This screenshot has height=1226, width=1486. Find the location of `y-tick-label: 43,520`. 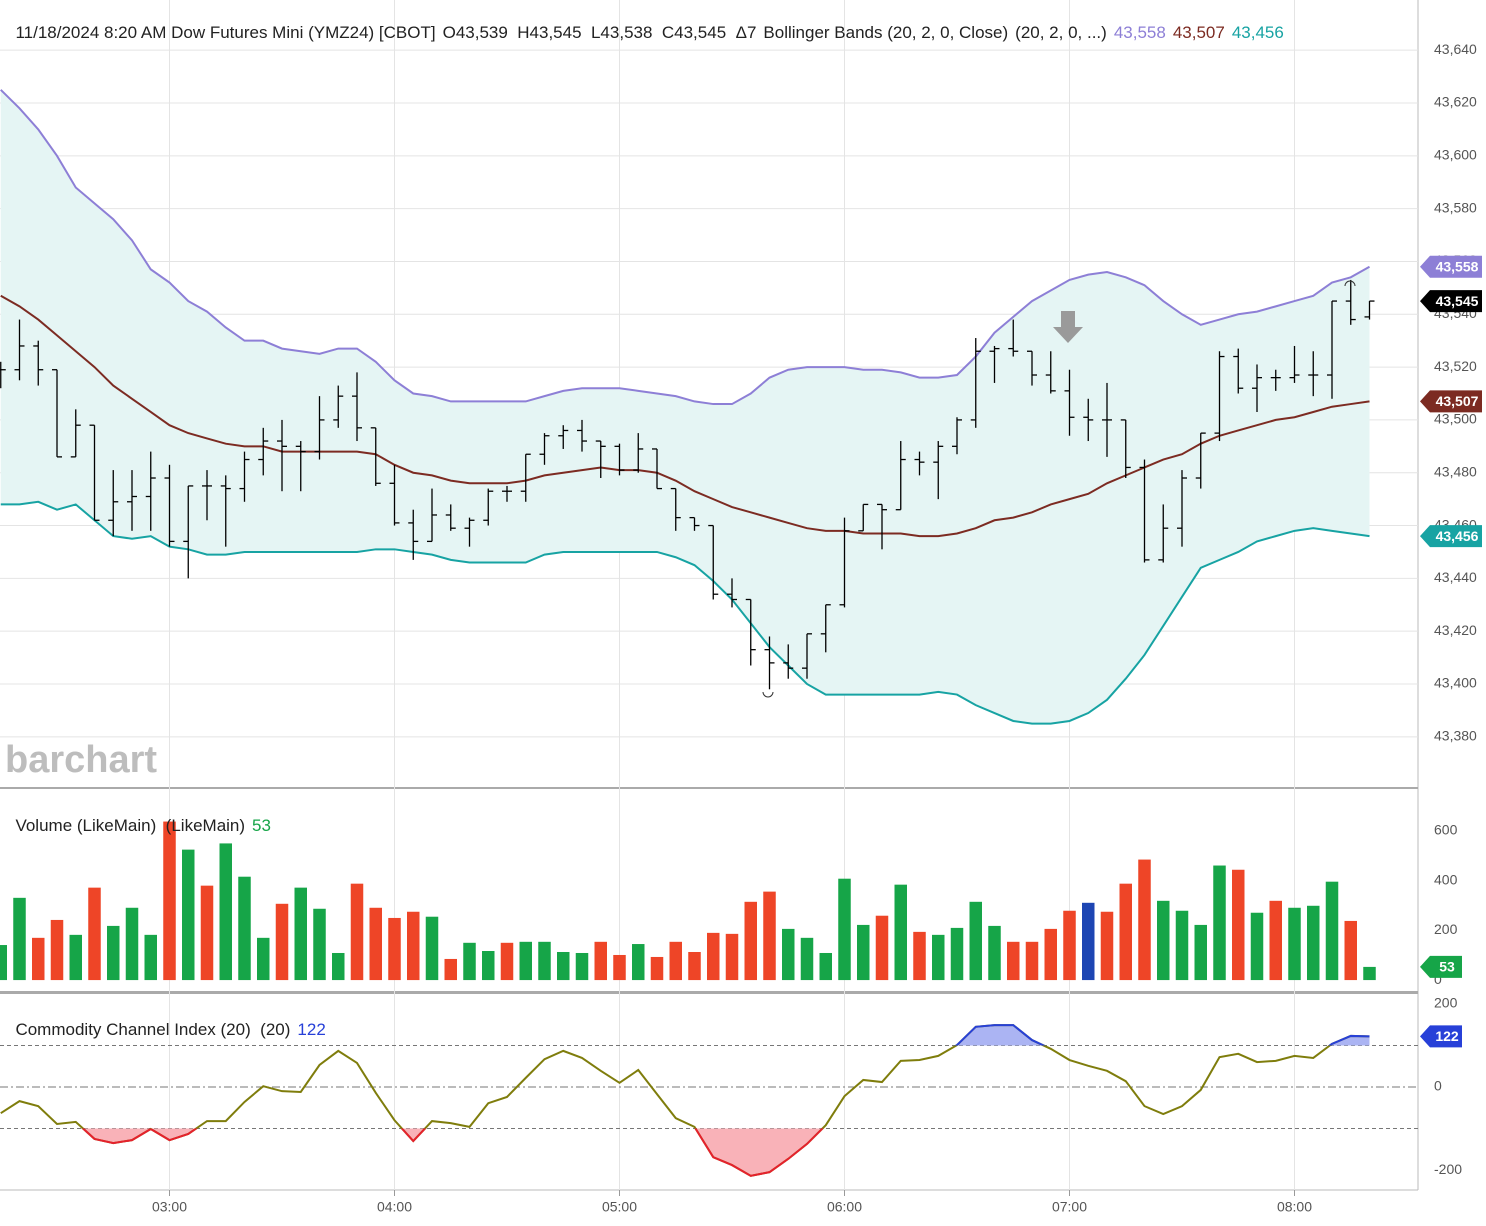

y-tick-label: 43,520 is located at coordinates (1455, 366).